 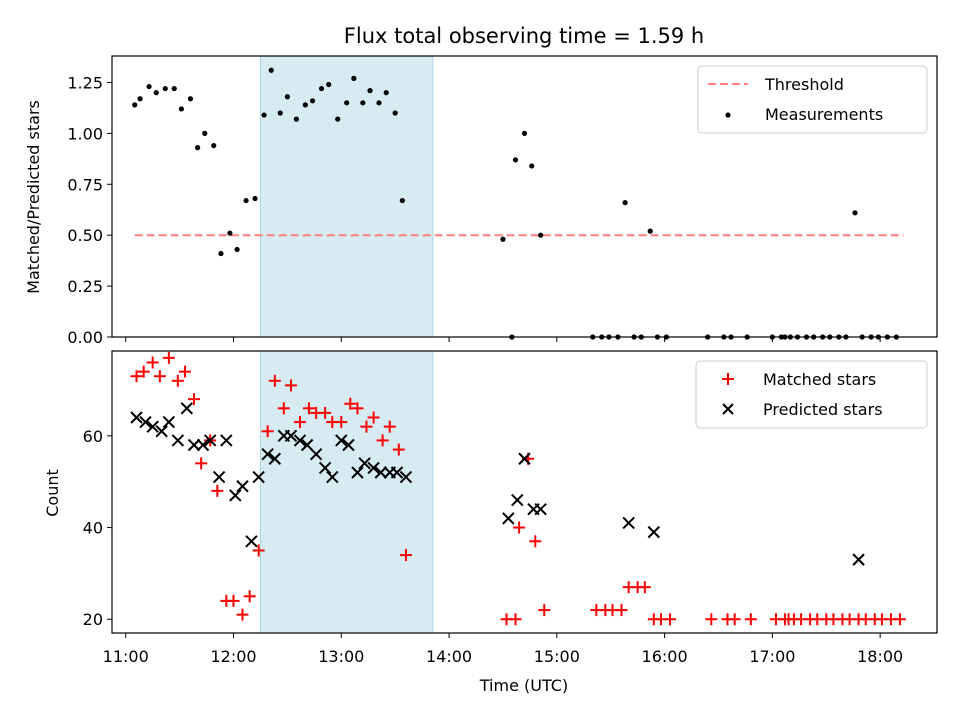 What do you see at coordinates (126, 656) in the screenshot?
I see `x-tick-label: 11:00` at bounding box center [126, 656].